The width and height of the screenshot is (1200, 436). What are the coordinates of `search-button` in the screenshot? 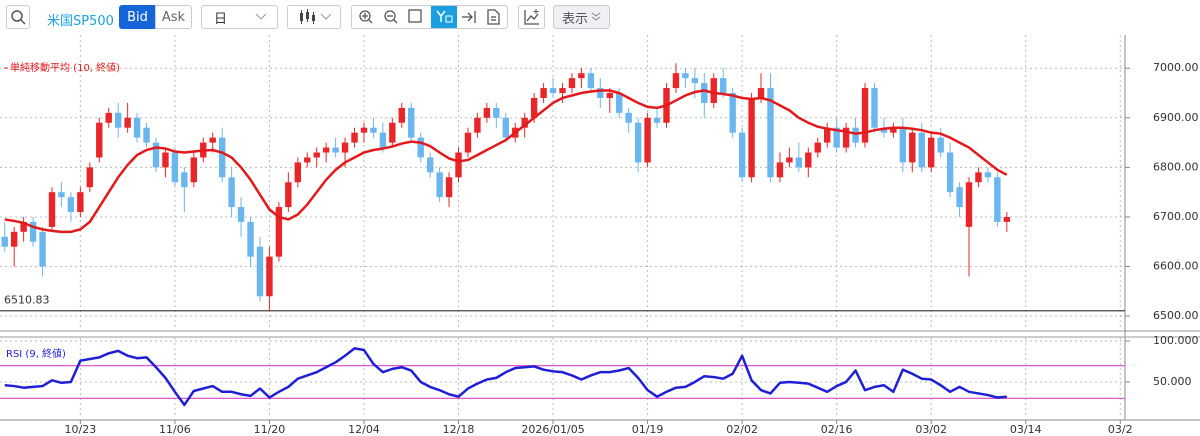 It's located at (18, 17).